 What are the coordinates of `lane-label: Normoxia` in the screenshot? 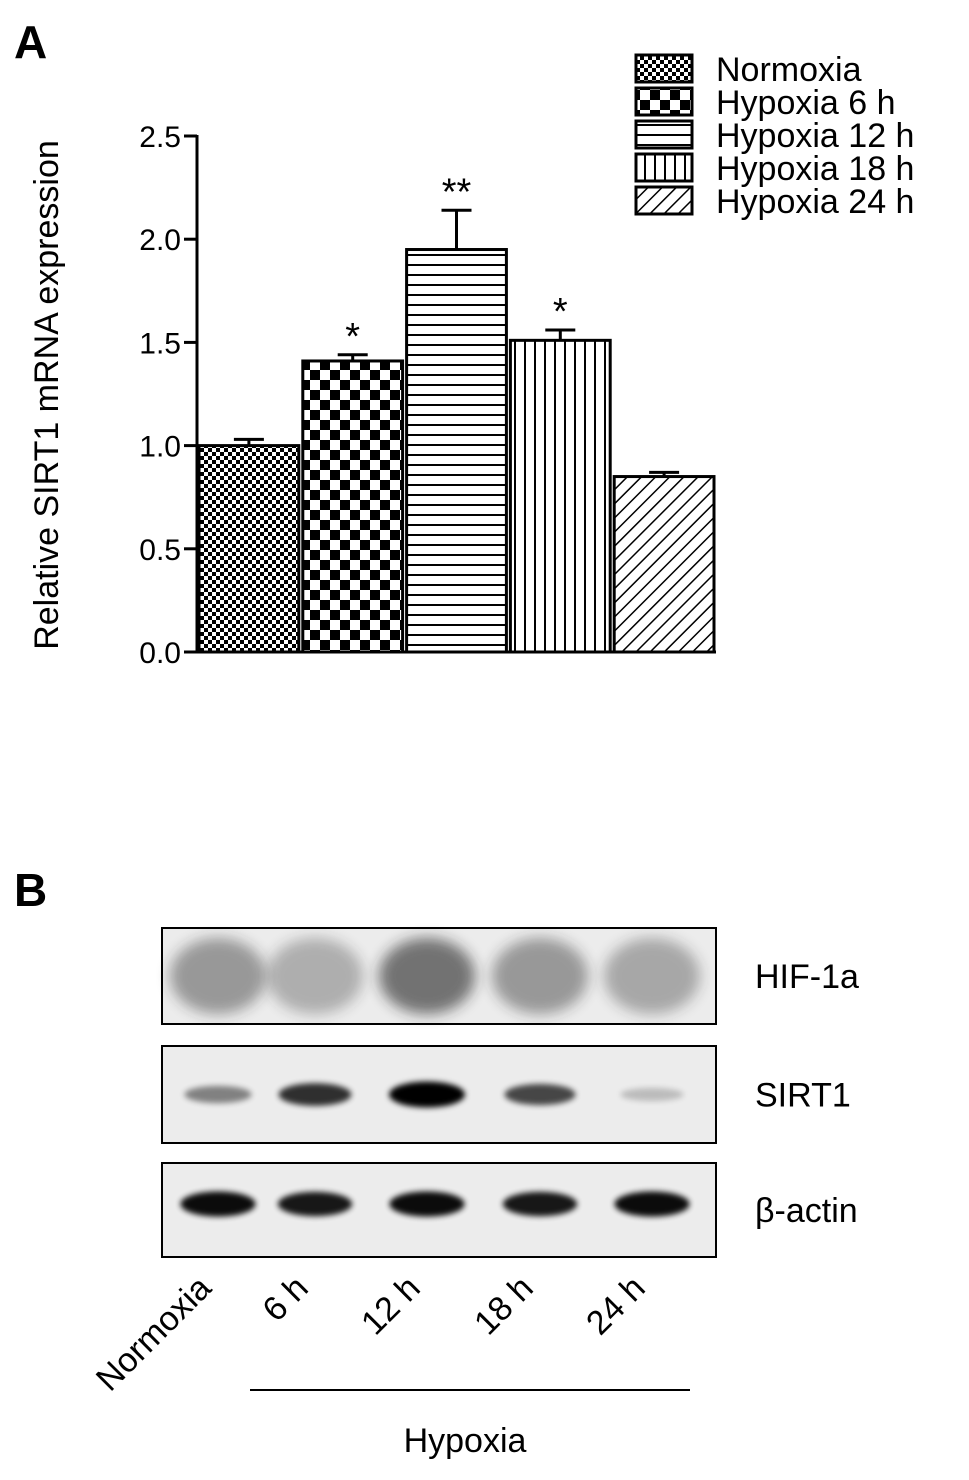 It's located at (154, 1334).